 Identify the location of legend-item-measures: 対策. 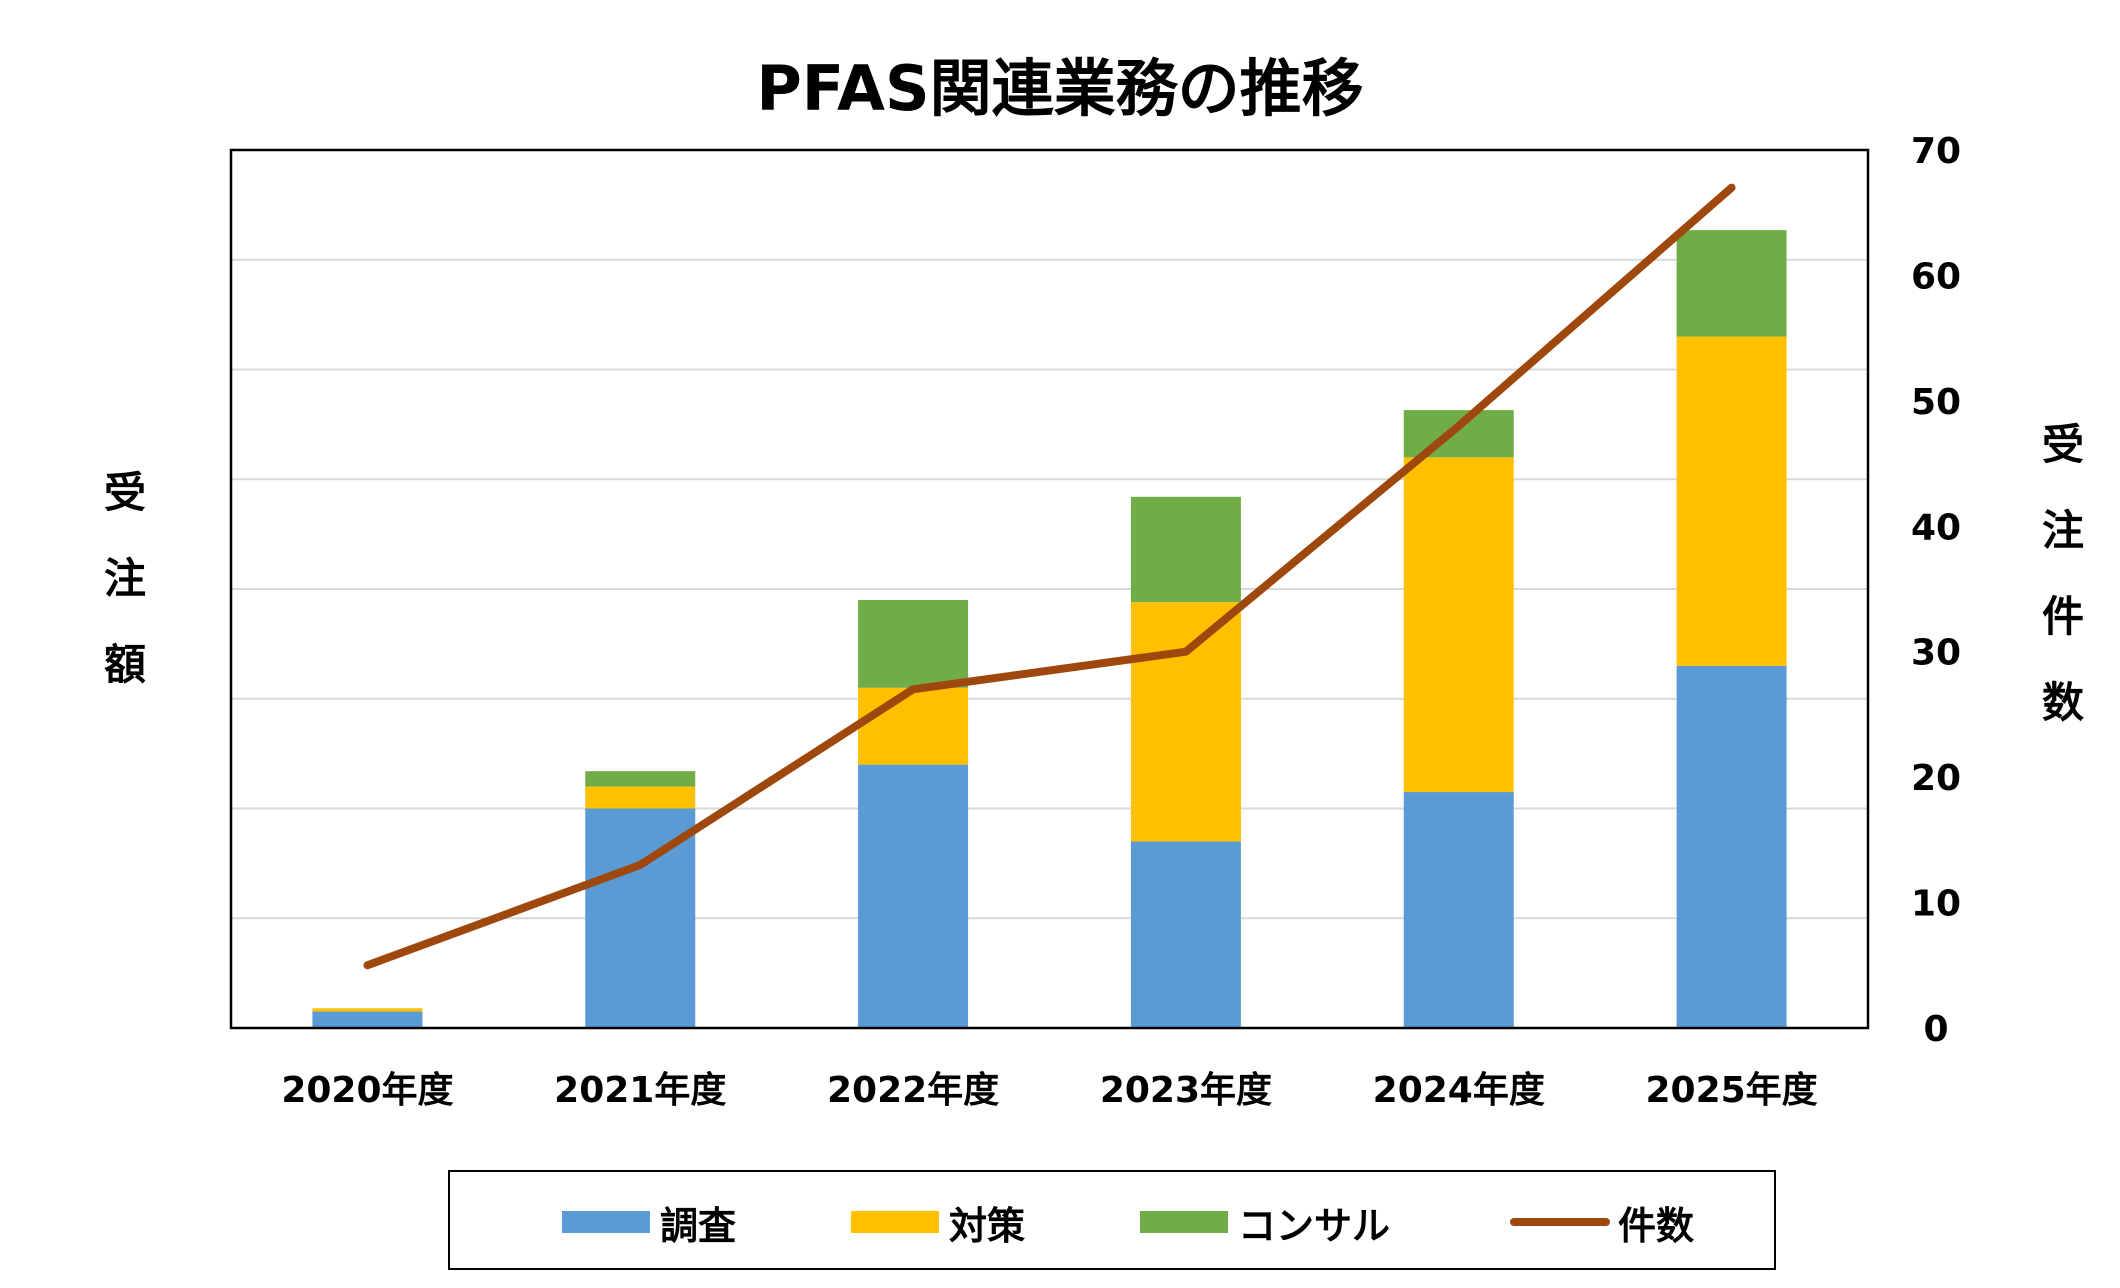
(938, 1222).